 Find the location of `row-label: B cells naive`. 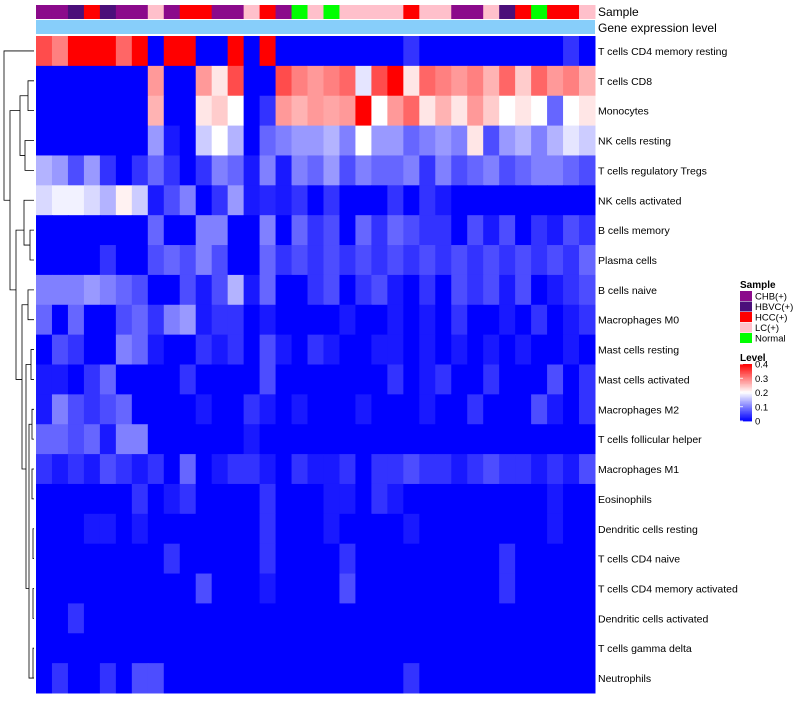

row-label: B cells naive is located at coordinates (627, 291).